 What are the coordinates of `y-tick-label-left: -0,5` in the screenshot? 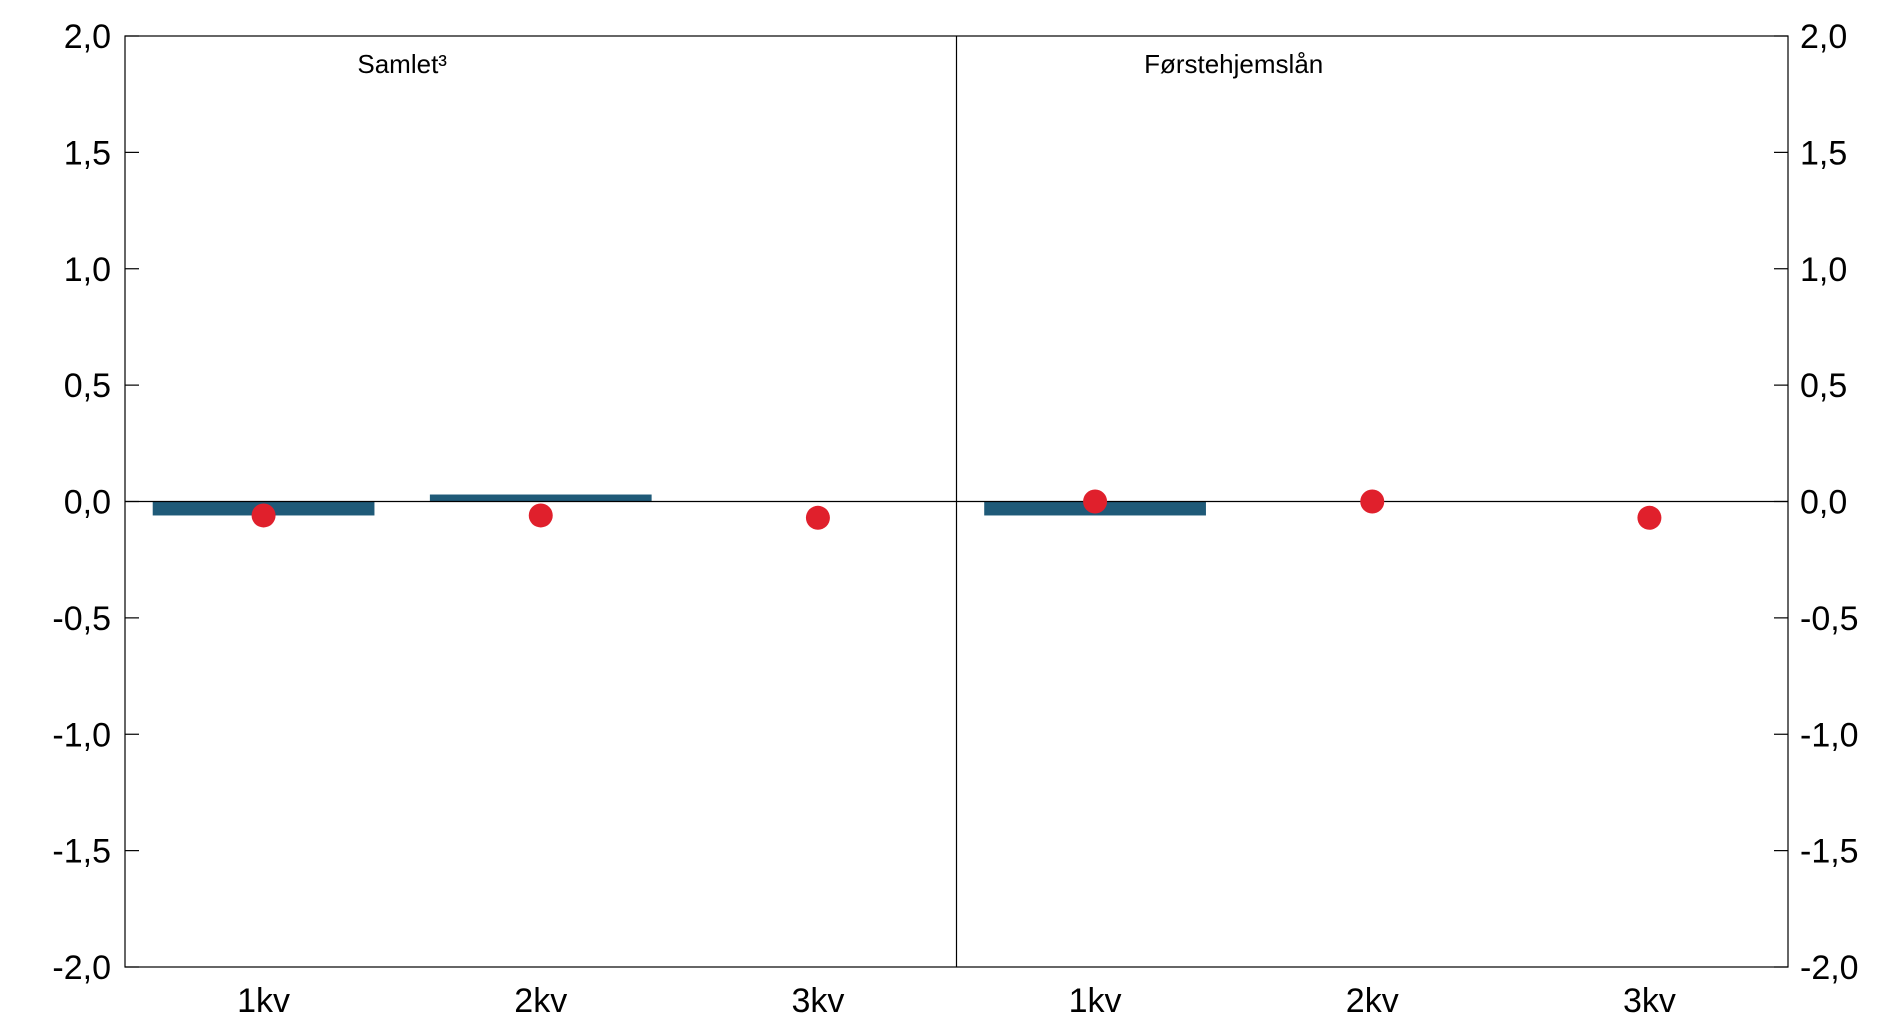 It's located at (81, 619).